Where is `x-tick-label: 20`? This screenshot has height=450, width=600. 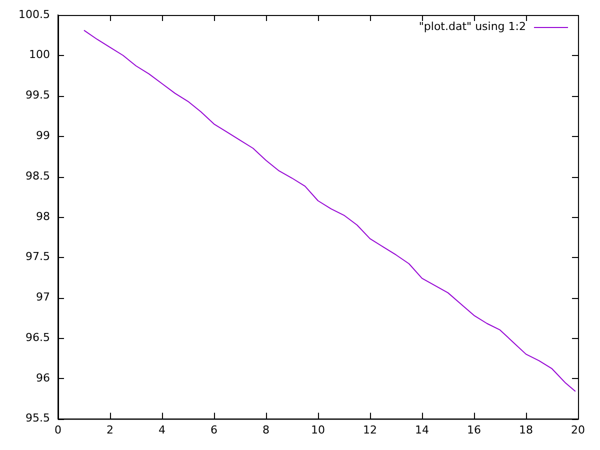
x-tick-label: 20 is located at coordinates (578, 429).